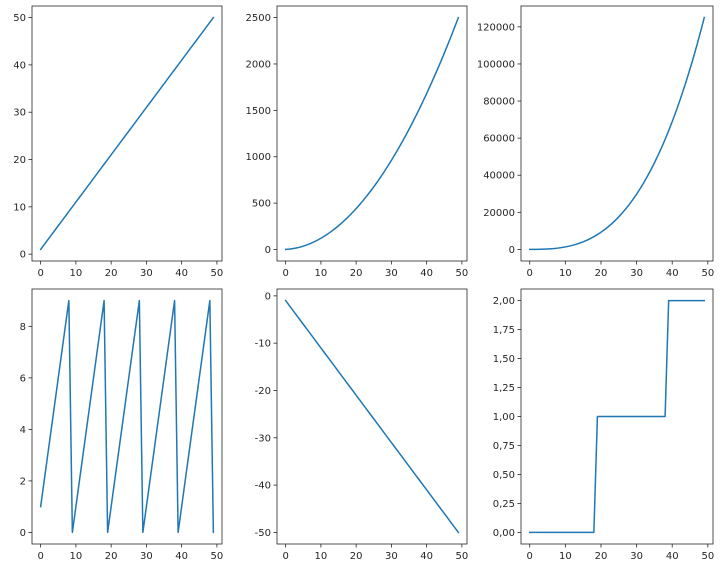 The image size is (724, 568). What do you see at coordinates (499, 213) in the screenshot?
I see `y-tick-label: 20000` at bounding box center [499, 213].